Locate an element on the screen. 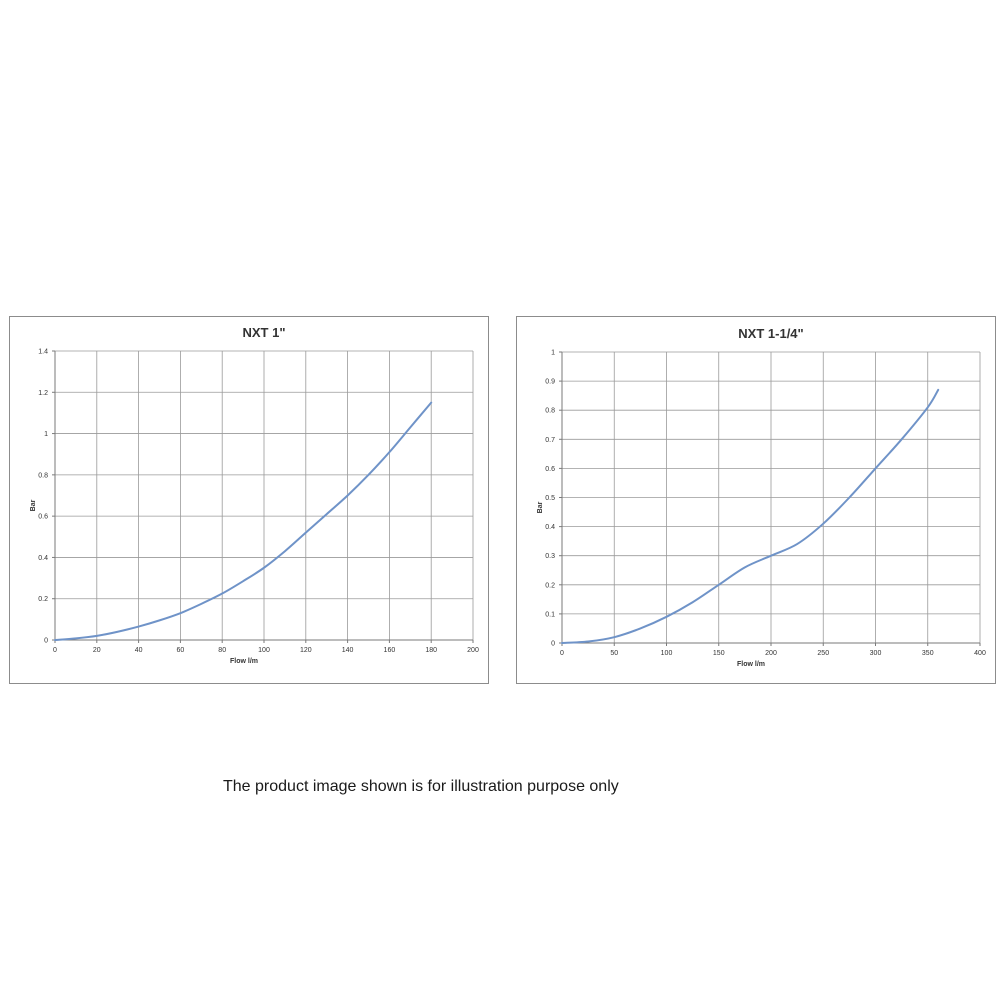 This screenshot has height=1000, width=1000. chart-title: NXT 1" is located at coordinates (263, 332).